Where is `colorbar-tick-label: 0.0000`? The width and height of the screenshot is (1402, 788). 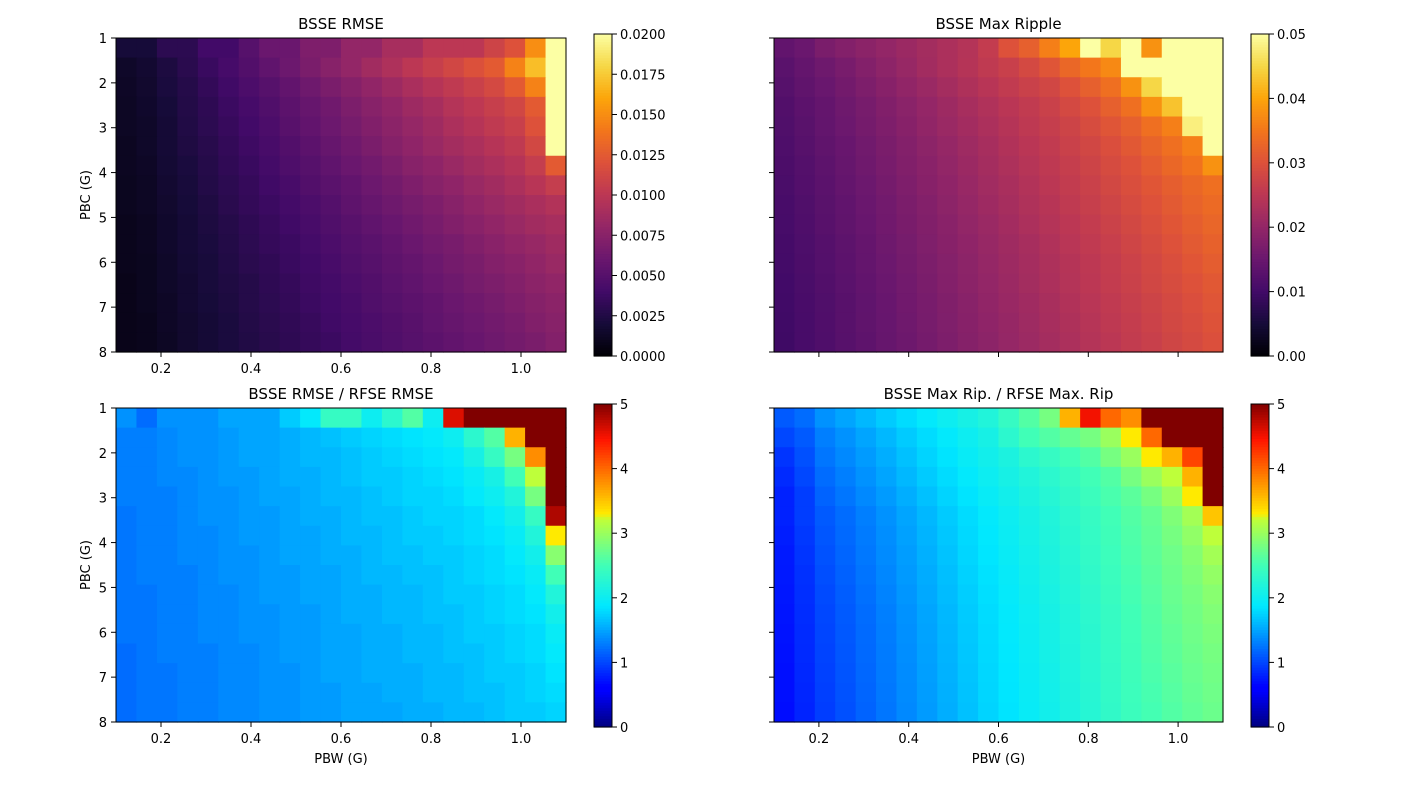
colorbar-tick-label: 0.0000 is located at coordinates (643, 357).